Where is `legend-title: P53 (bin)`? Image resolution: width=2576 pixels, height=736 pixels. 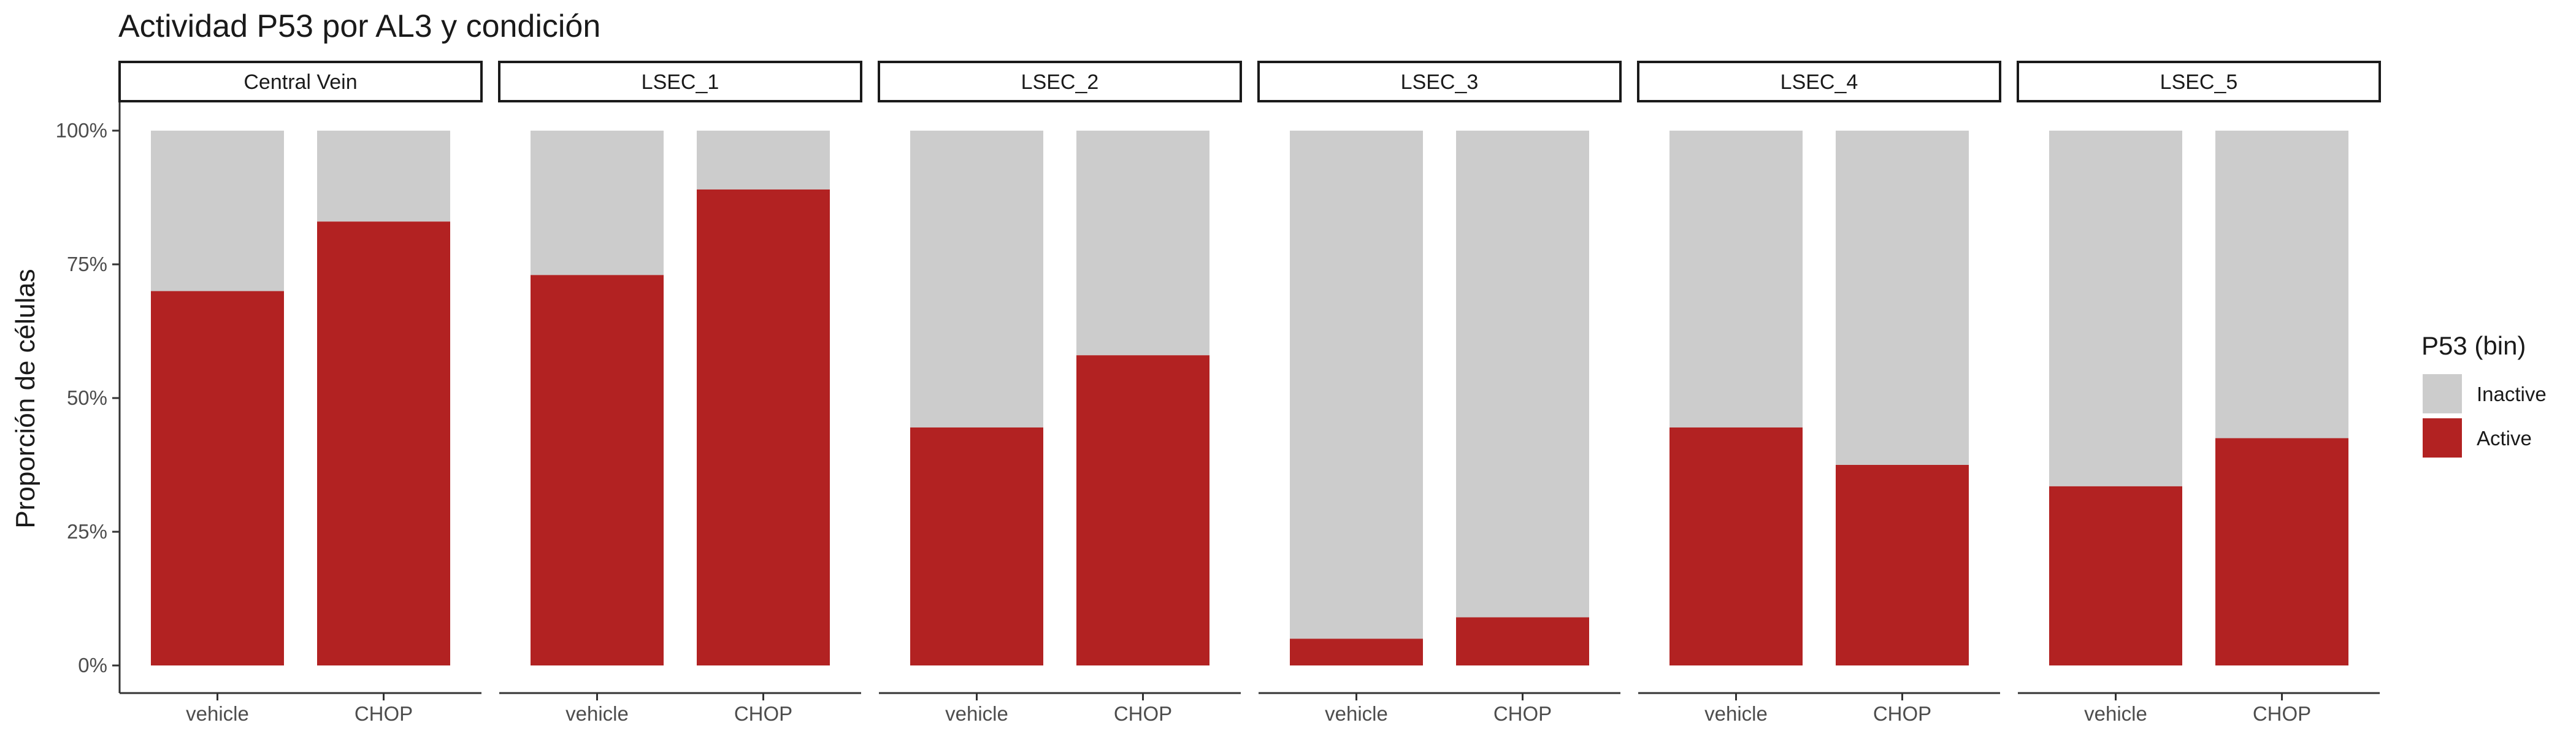 legend-title: P53 (bin) is located at coordinates (2473, 345).